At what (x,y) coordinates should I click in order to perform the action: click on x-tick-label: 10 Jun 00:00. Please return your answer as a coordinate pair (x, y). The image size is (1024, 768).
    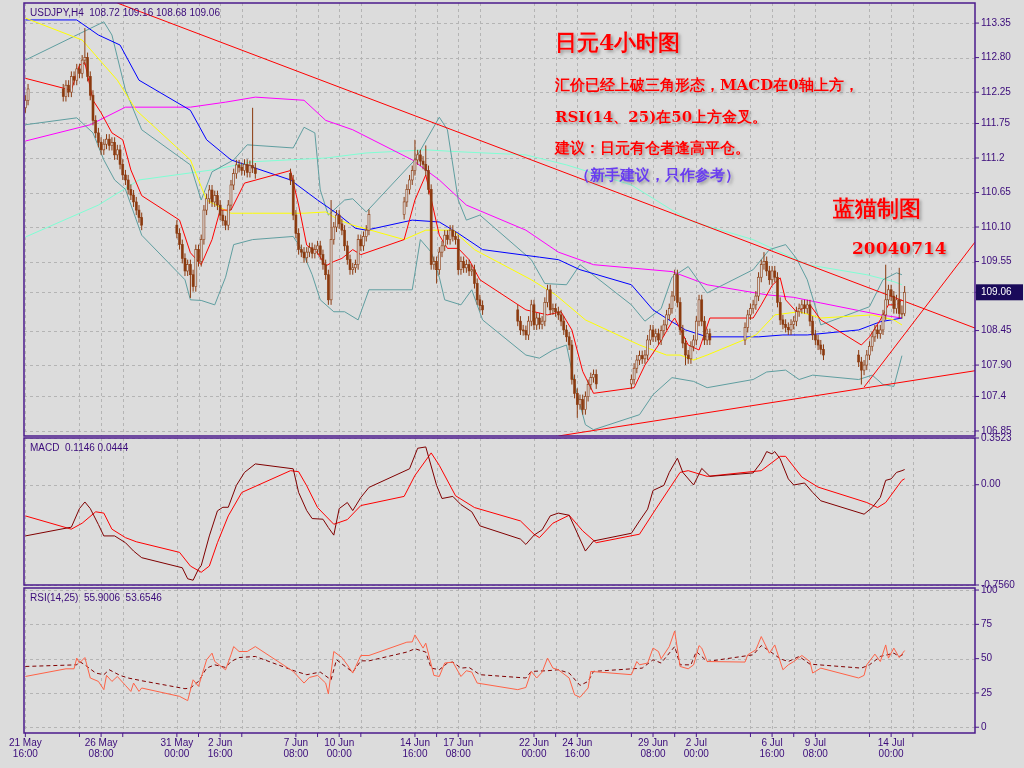
    Looking at the image, I should click on (339, 748).